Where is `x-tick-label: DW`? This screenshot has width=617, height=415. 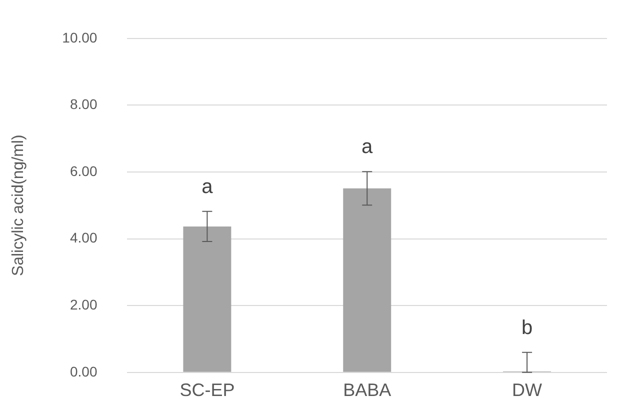
x-tick-label: DW is located at coordinates (527, 390).